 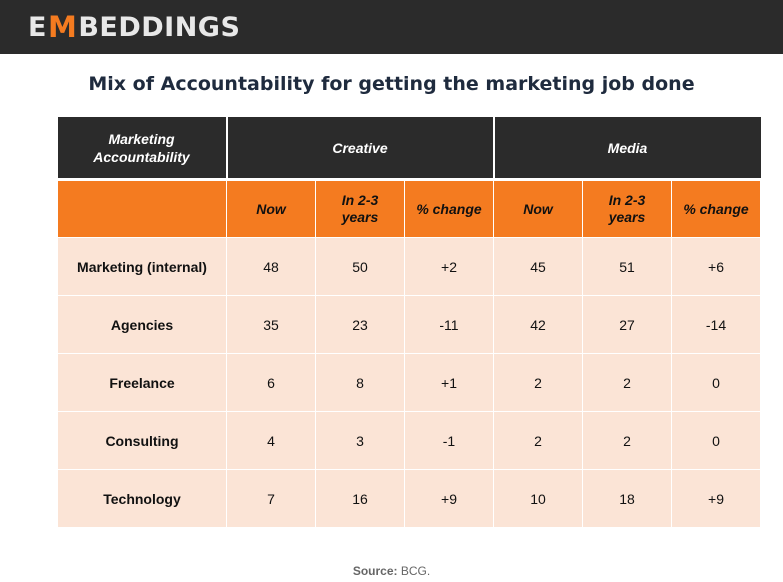 What do you see at coordinates (159, 27) in the screenshot?
I see `logo-suffix: BEDDINGS` at bounding box center [159, 27].